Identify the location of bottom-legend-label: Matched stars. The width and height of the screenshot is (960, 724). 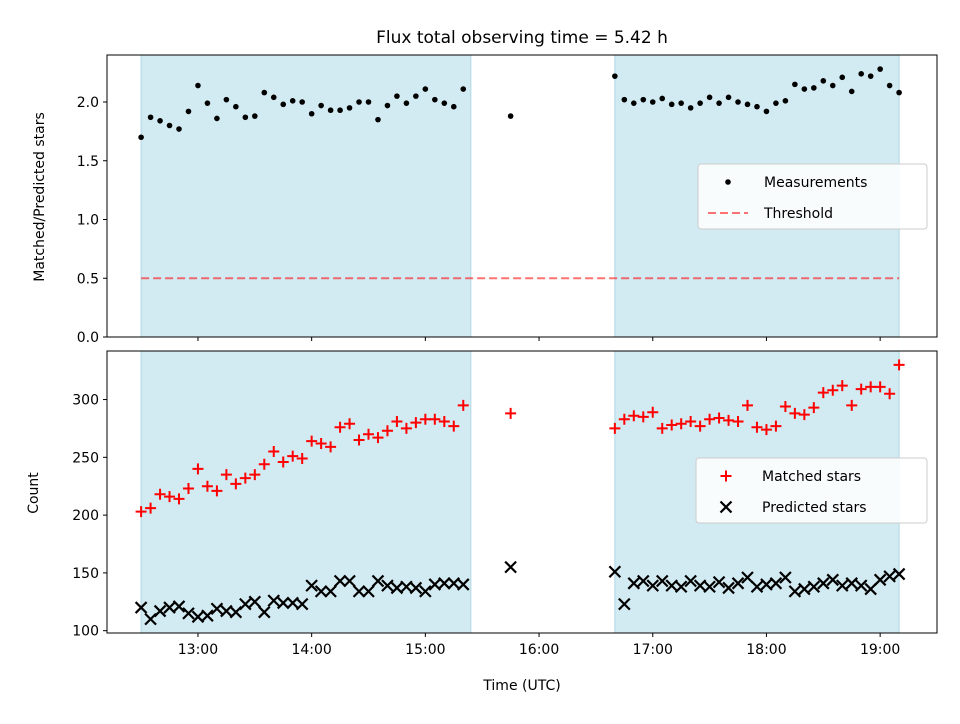
(811, 477).